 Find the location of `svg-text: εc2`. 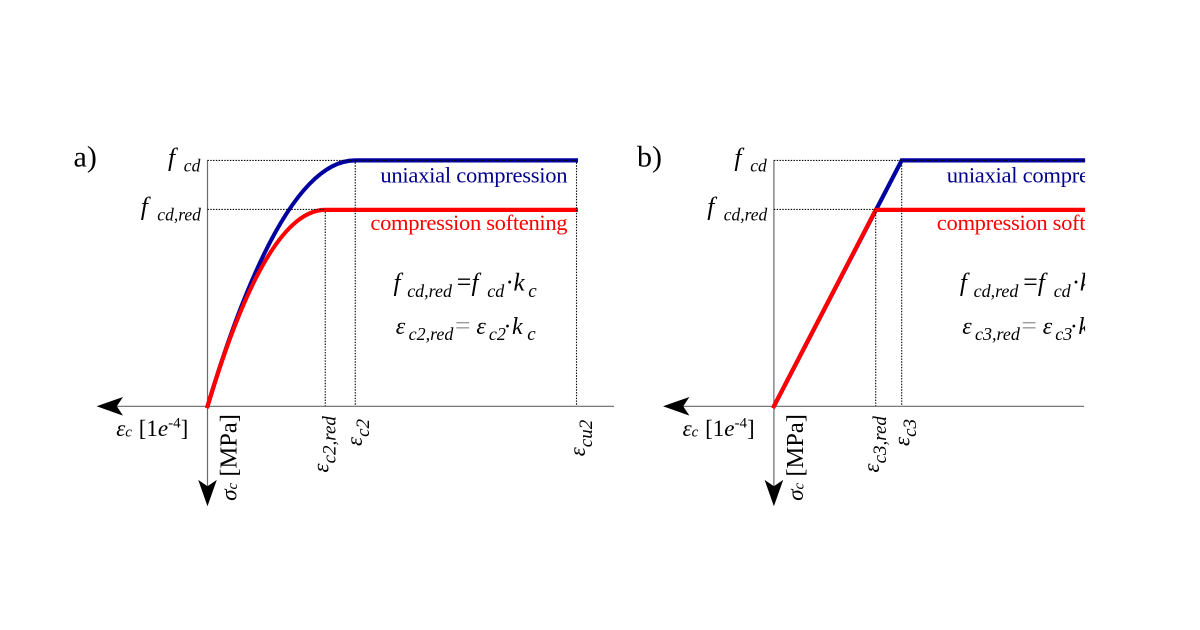

svg-text: εc2 is located at coordinates (358, 432).